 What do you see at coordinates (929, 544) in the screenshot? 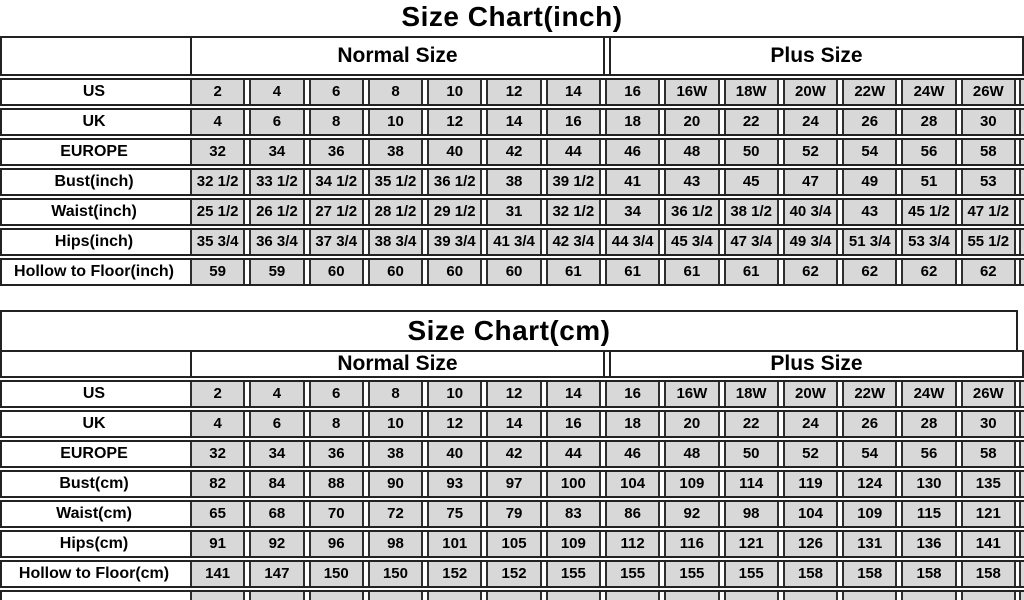
I see `size-cell: 136` at bounding box center [929, 544].